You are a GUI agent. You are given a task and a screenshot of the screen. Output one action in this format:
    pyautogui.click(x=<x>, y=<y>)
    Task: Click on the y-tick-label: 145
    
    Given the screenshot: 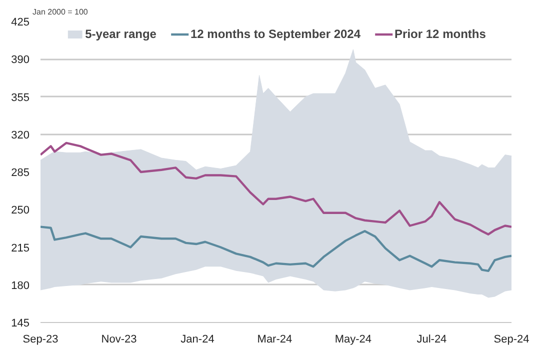 What is the action you would take?
    pyautogui.click(x=20, y=324)
    